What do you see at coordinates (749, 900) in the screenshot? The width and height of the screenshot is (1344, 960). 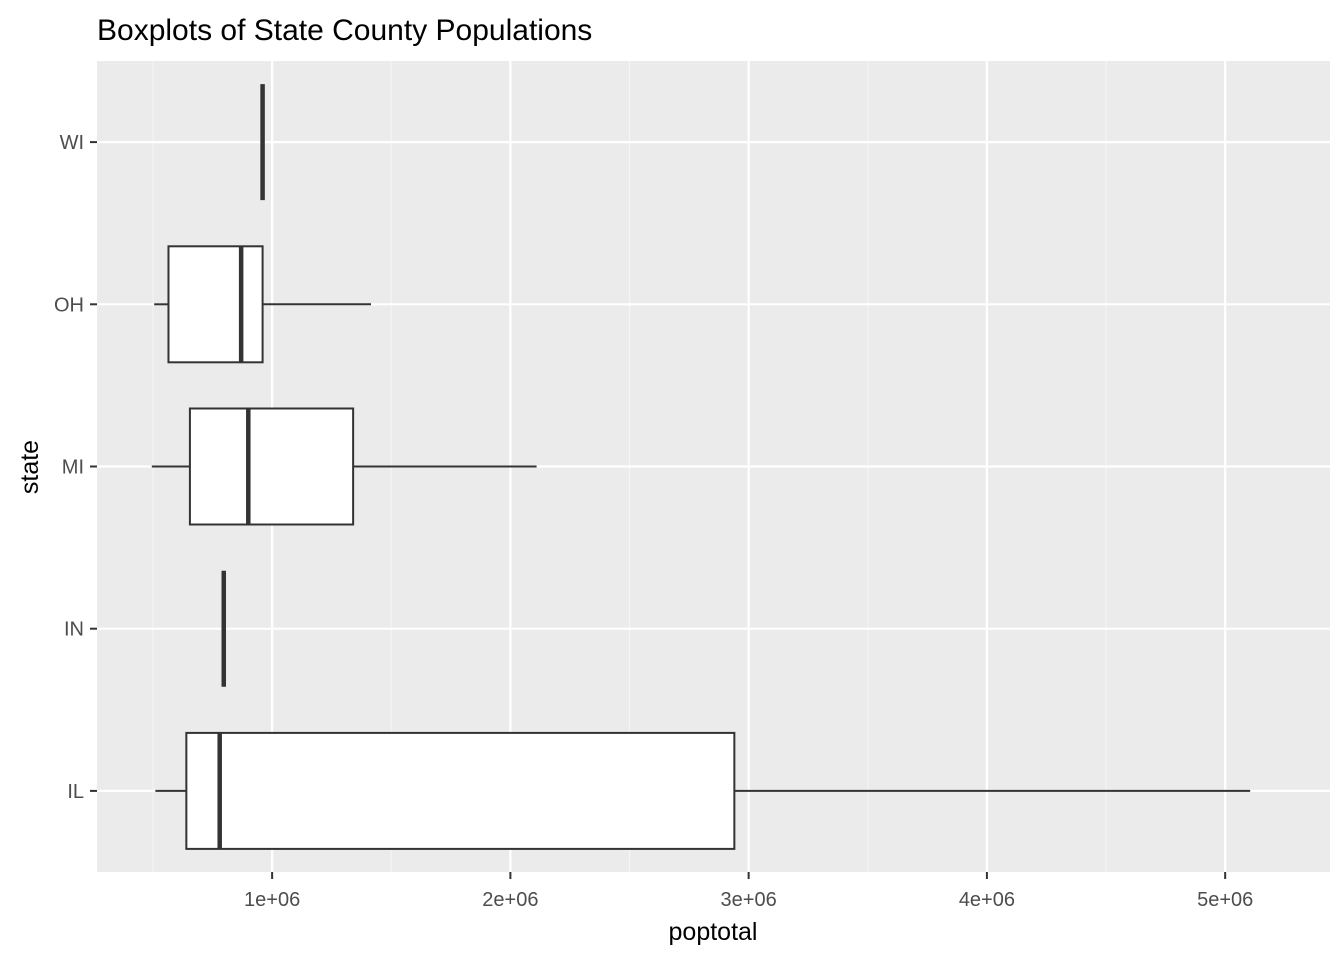 I see `x-tick-label: 3e+06` at bounding box center [749, 900].